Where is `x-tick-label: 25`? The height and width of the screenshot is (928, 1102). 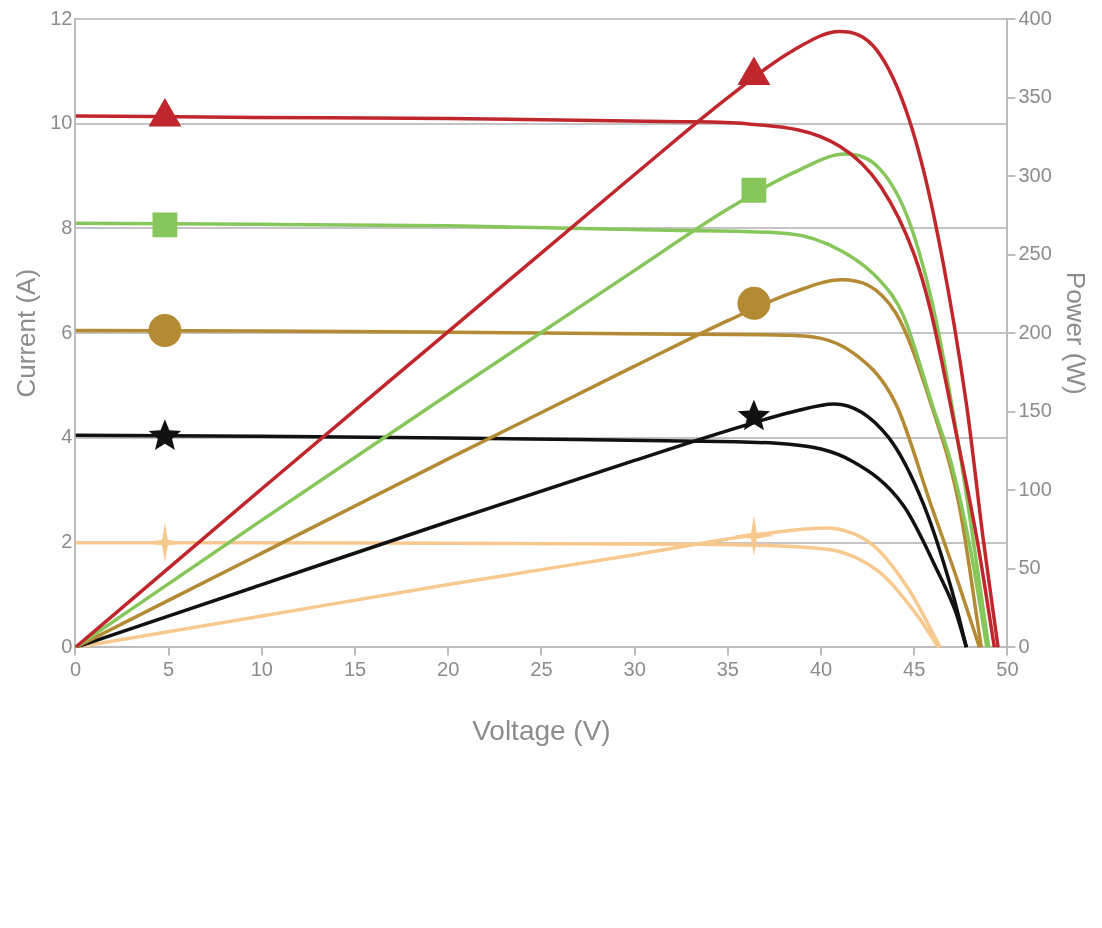
x-tick-label: 25 is located at coordinates (541, 668).